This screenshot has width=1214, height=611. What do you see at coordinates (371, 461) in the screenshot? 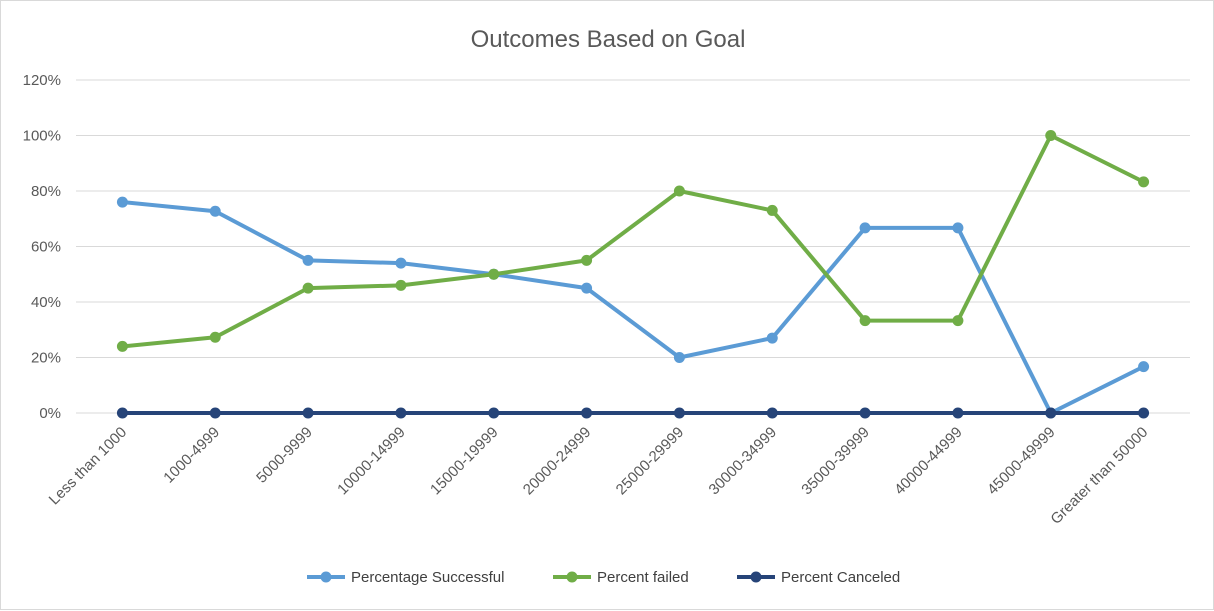
I see `x-tick-label: 10000-14999` at bounding box center [371, 461].